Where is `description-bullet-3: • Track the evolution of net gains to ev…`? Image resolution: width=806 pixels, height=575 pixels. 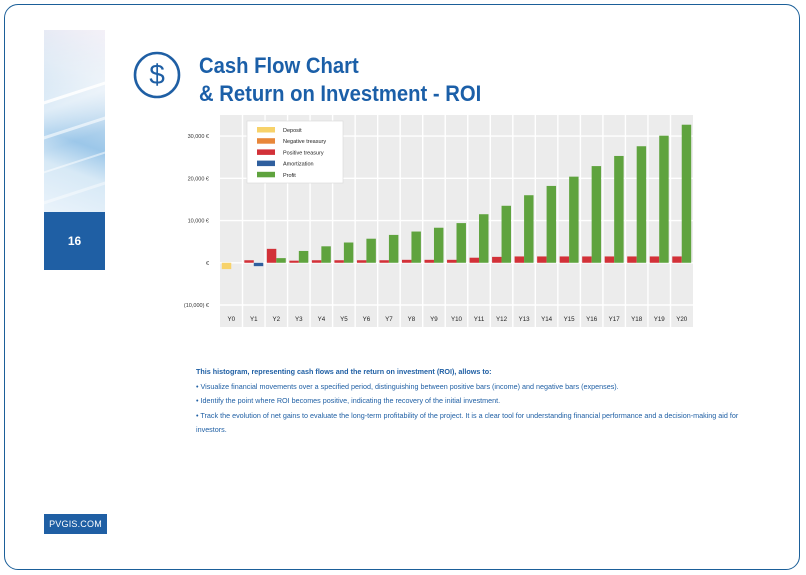
description-bullet-3: • Track the evolution of net gains to ev… is located at coordinates (467, 422).